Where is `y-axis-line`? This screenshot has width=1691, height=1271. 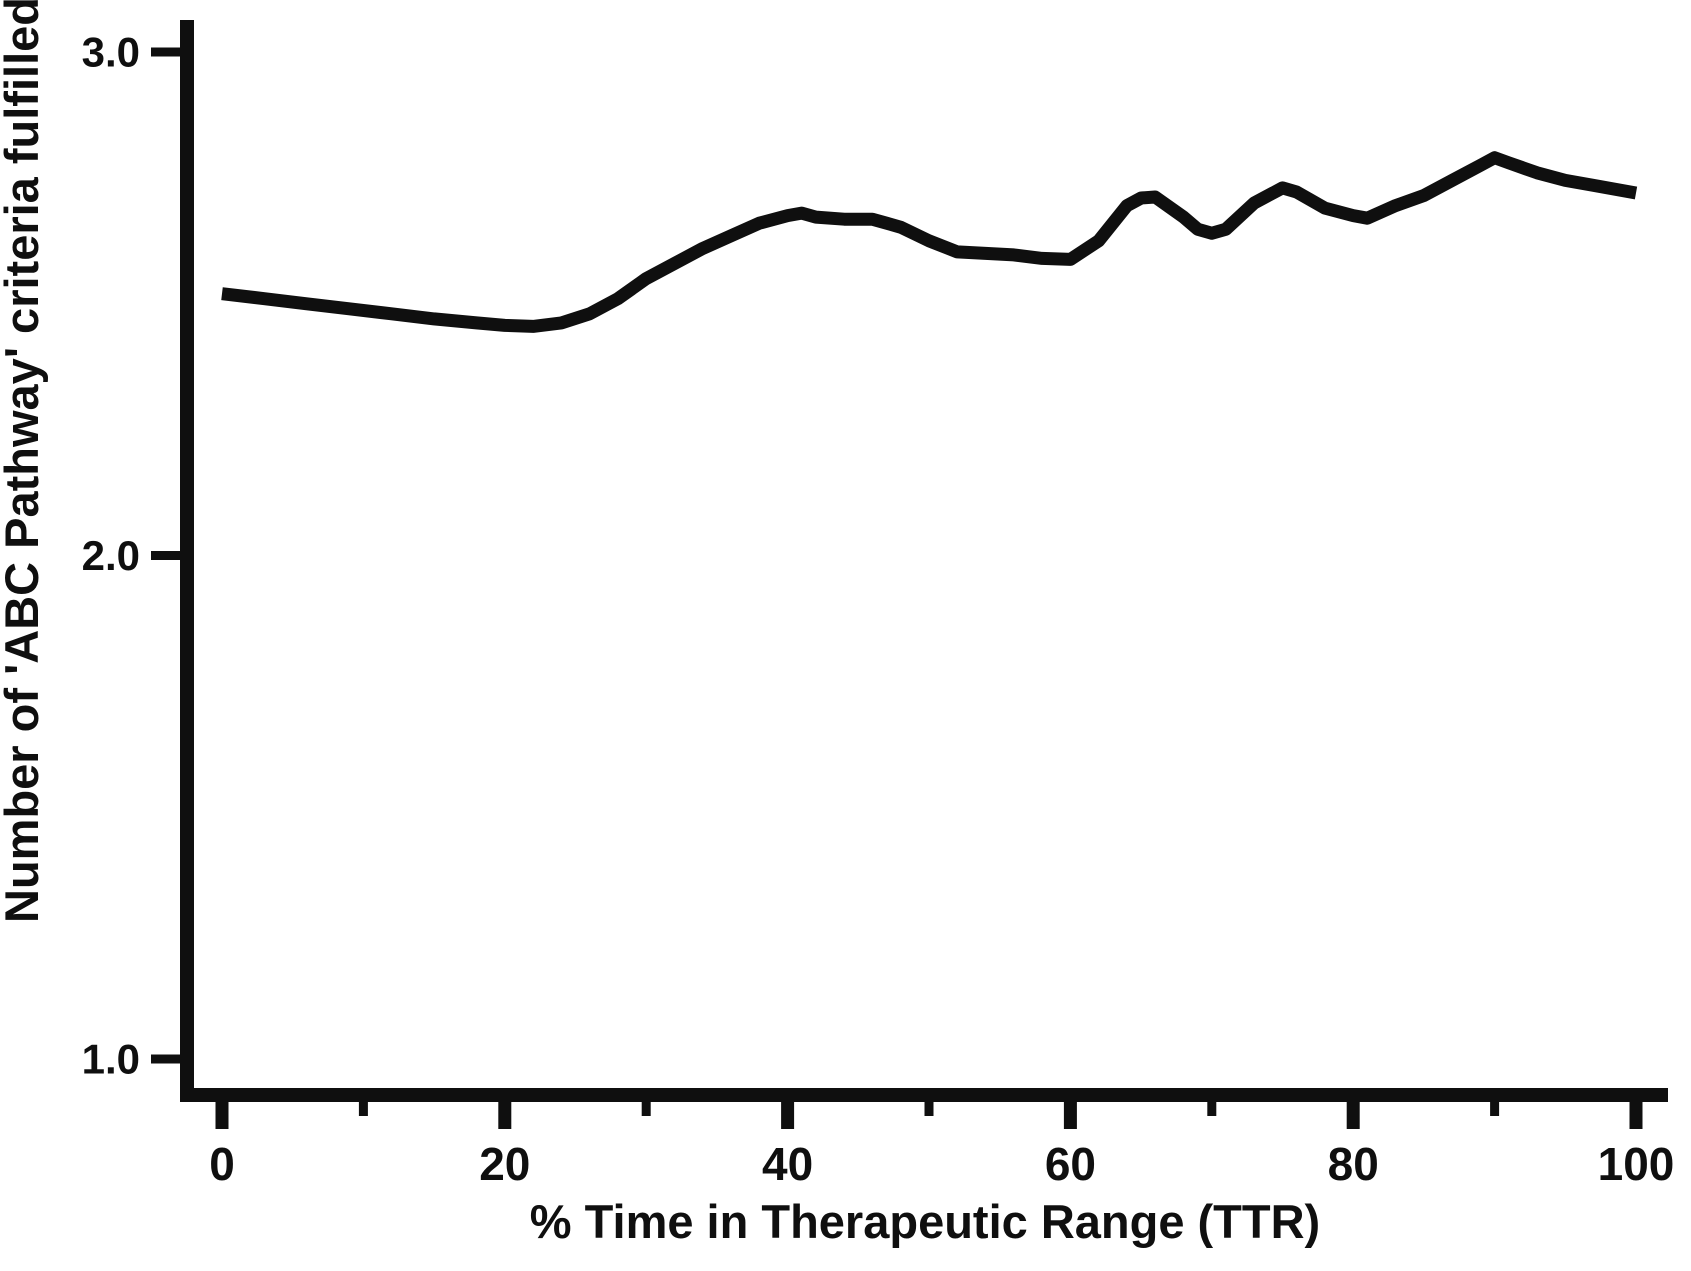 y-axis-line is located at coordinates (187, 561).